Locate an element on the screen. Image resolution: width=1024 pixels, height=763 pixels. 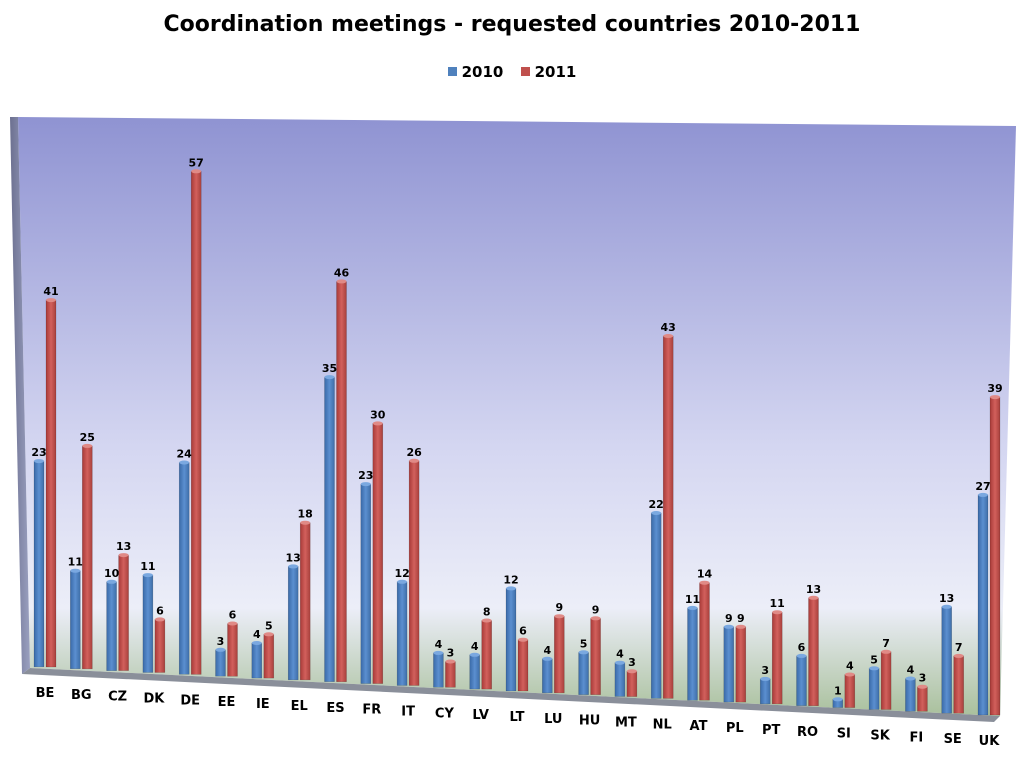
legend-item-2011: 2011 is located at coordinates (548, 72).